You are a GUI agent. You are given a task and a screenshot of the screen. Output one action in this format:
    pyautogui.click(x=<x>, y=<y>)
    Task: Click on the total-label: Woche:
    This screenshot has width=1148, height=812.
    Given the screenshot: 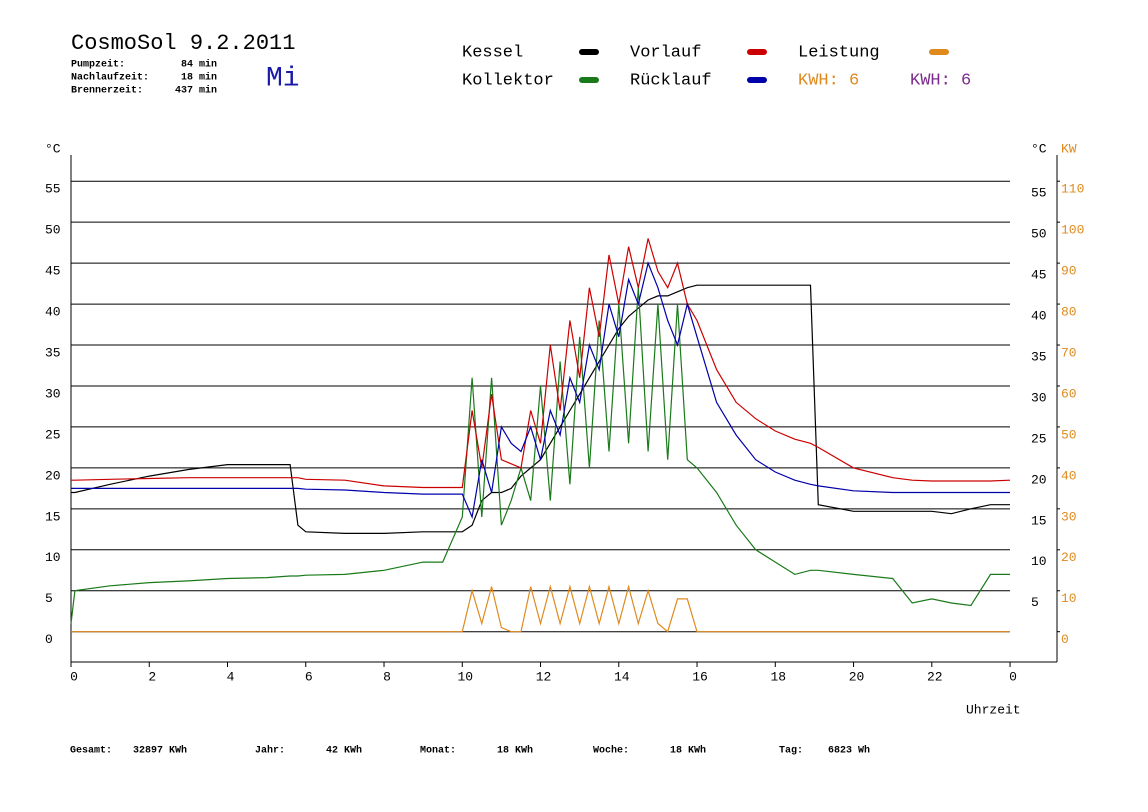 What is the action you would take?
    pyautogui.click(x=611, y=751)
    